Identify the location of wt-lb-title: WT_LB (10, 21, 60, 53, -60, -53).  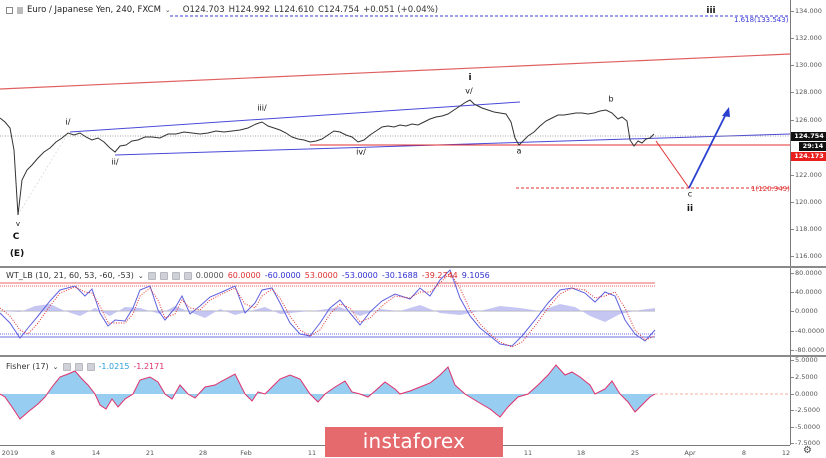
(70, 275).